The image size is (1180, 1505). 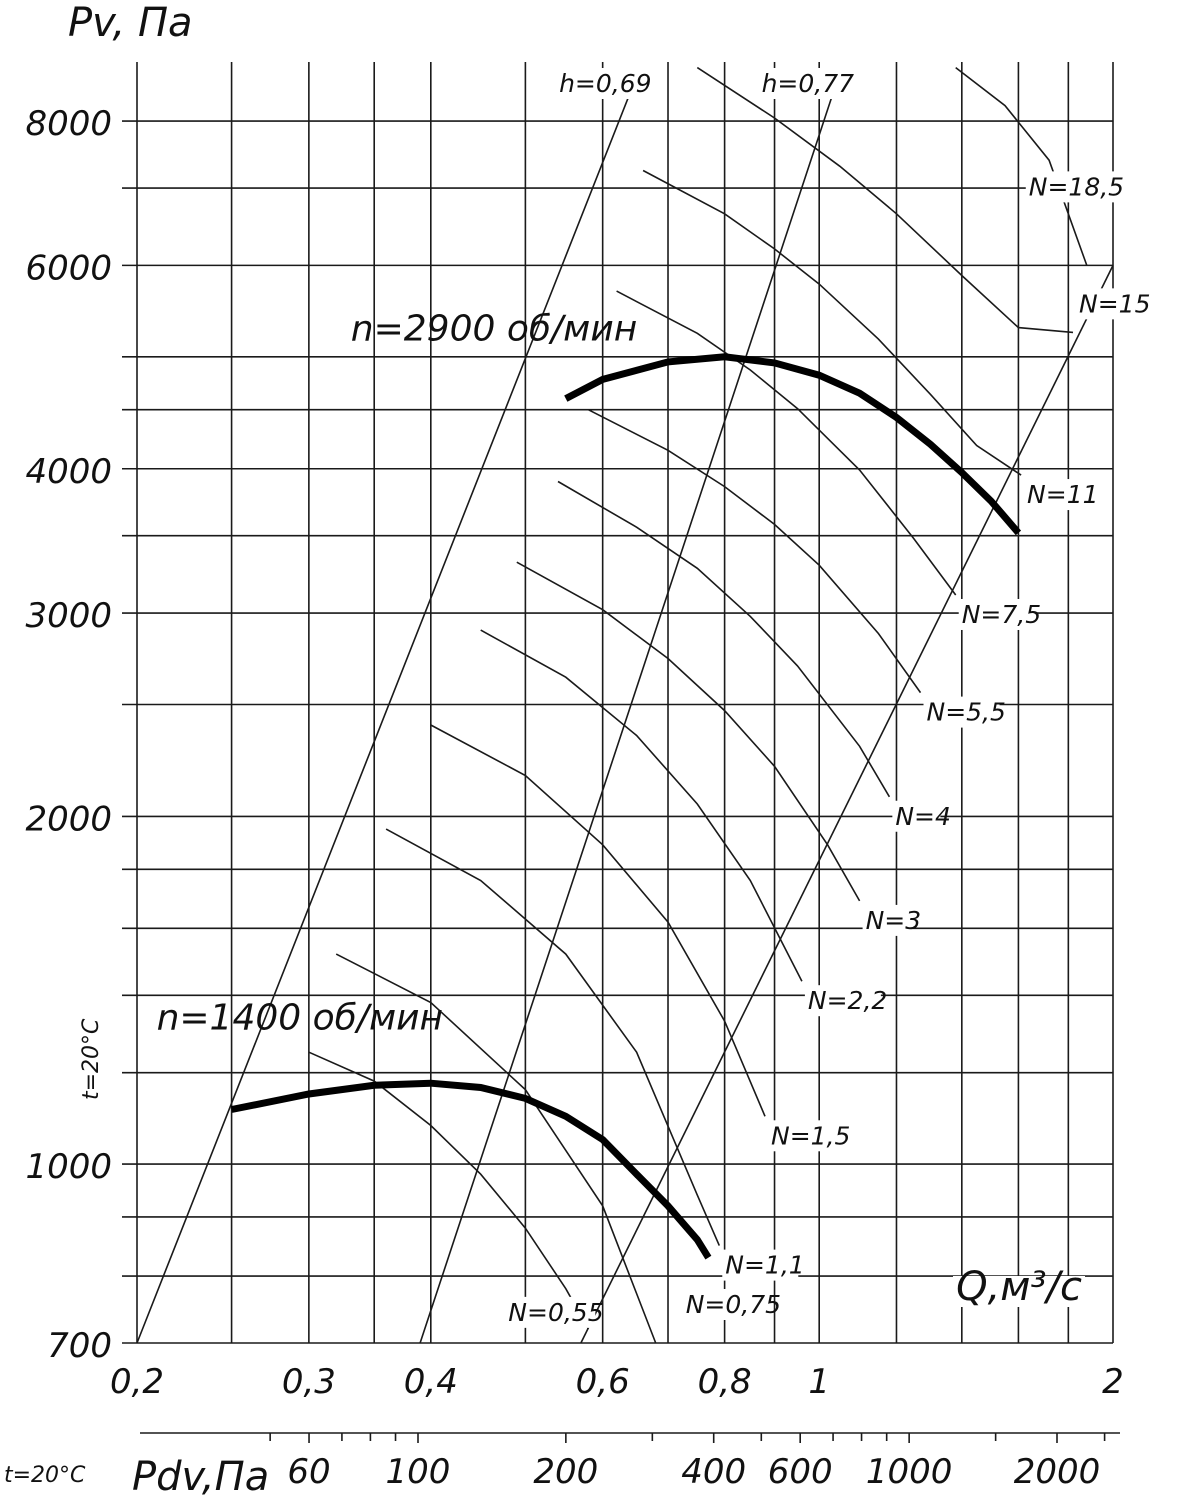 I want to click on x-tick-label-1: 0,3, so click(x=309, y=1382).